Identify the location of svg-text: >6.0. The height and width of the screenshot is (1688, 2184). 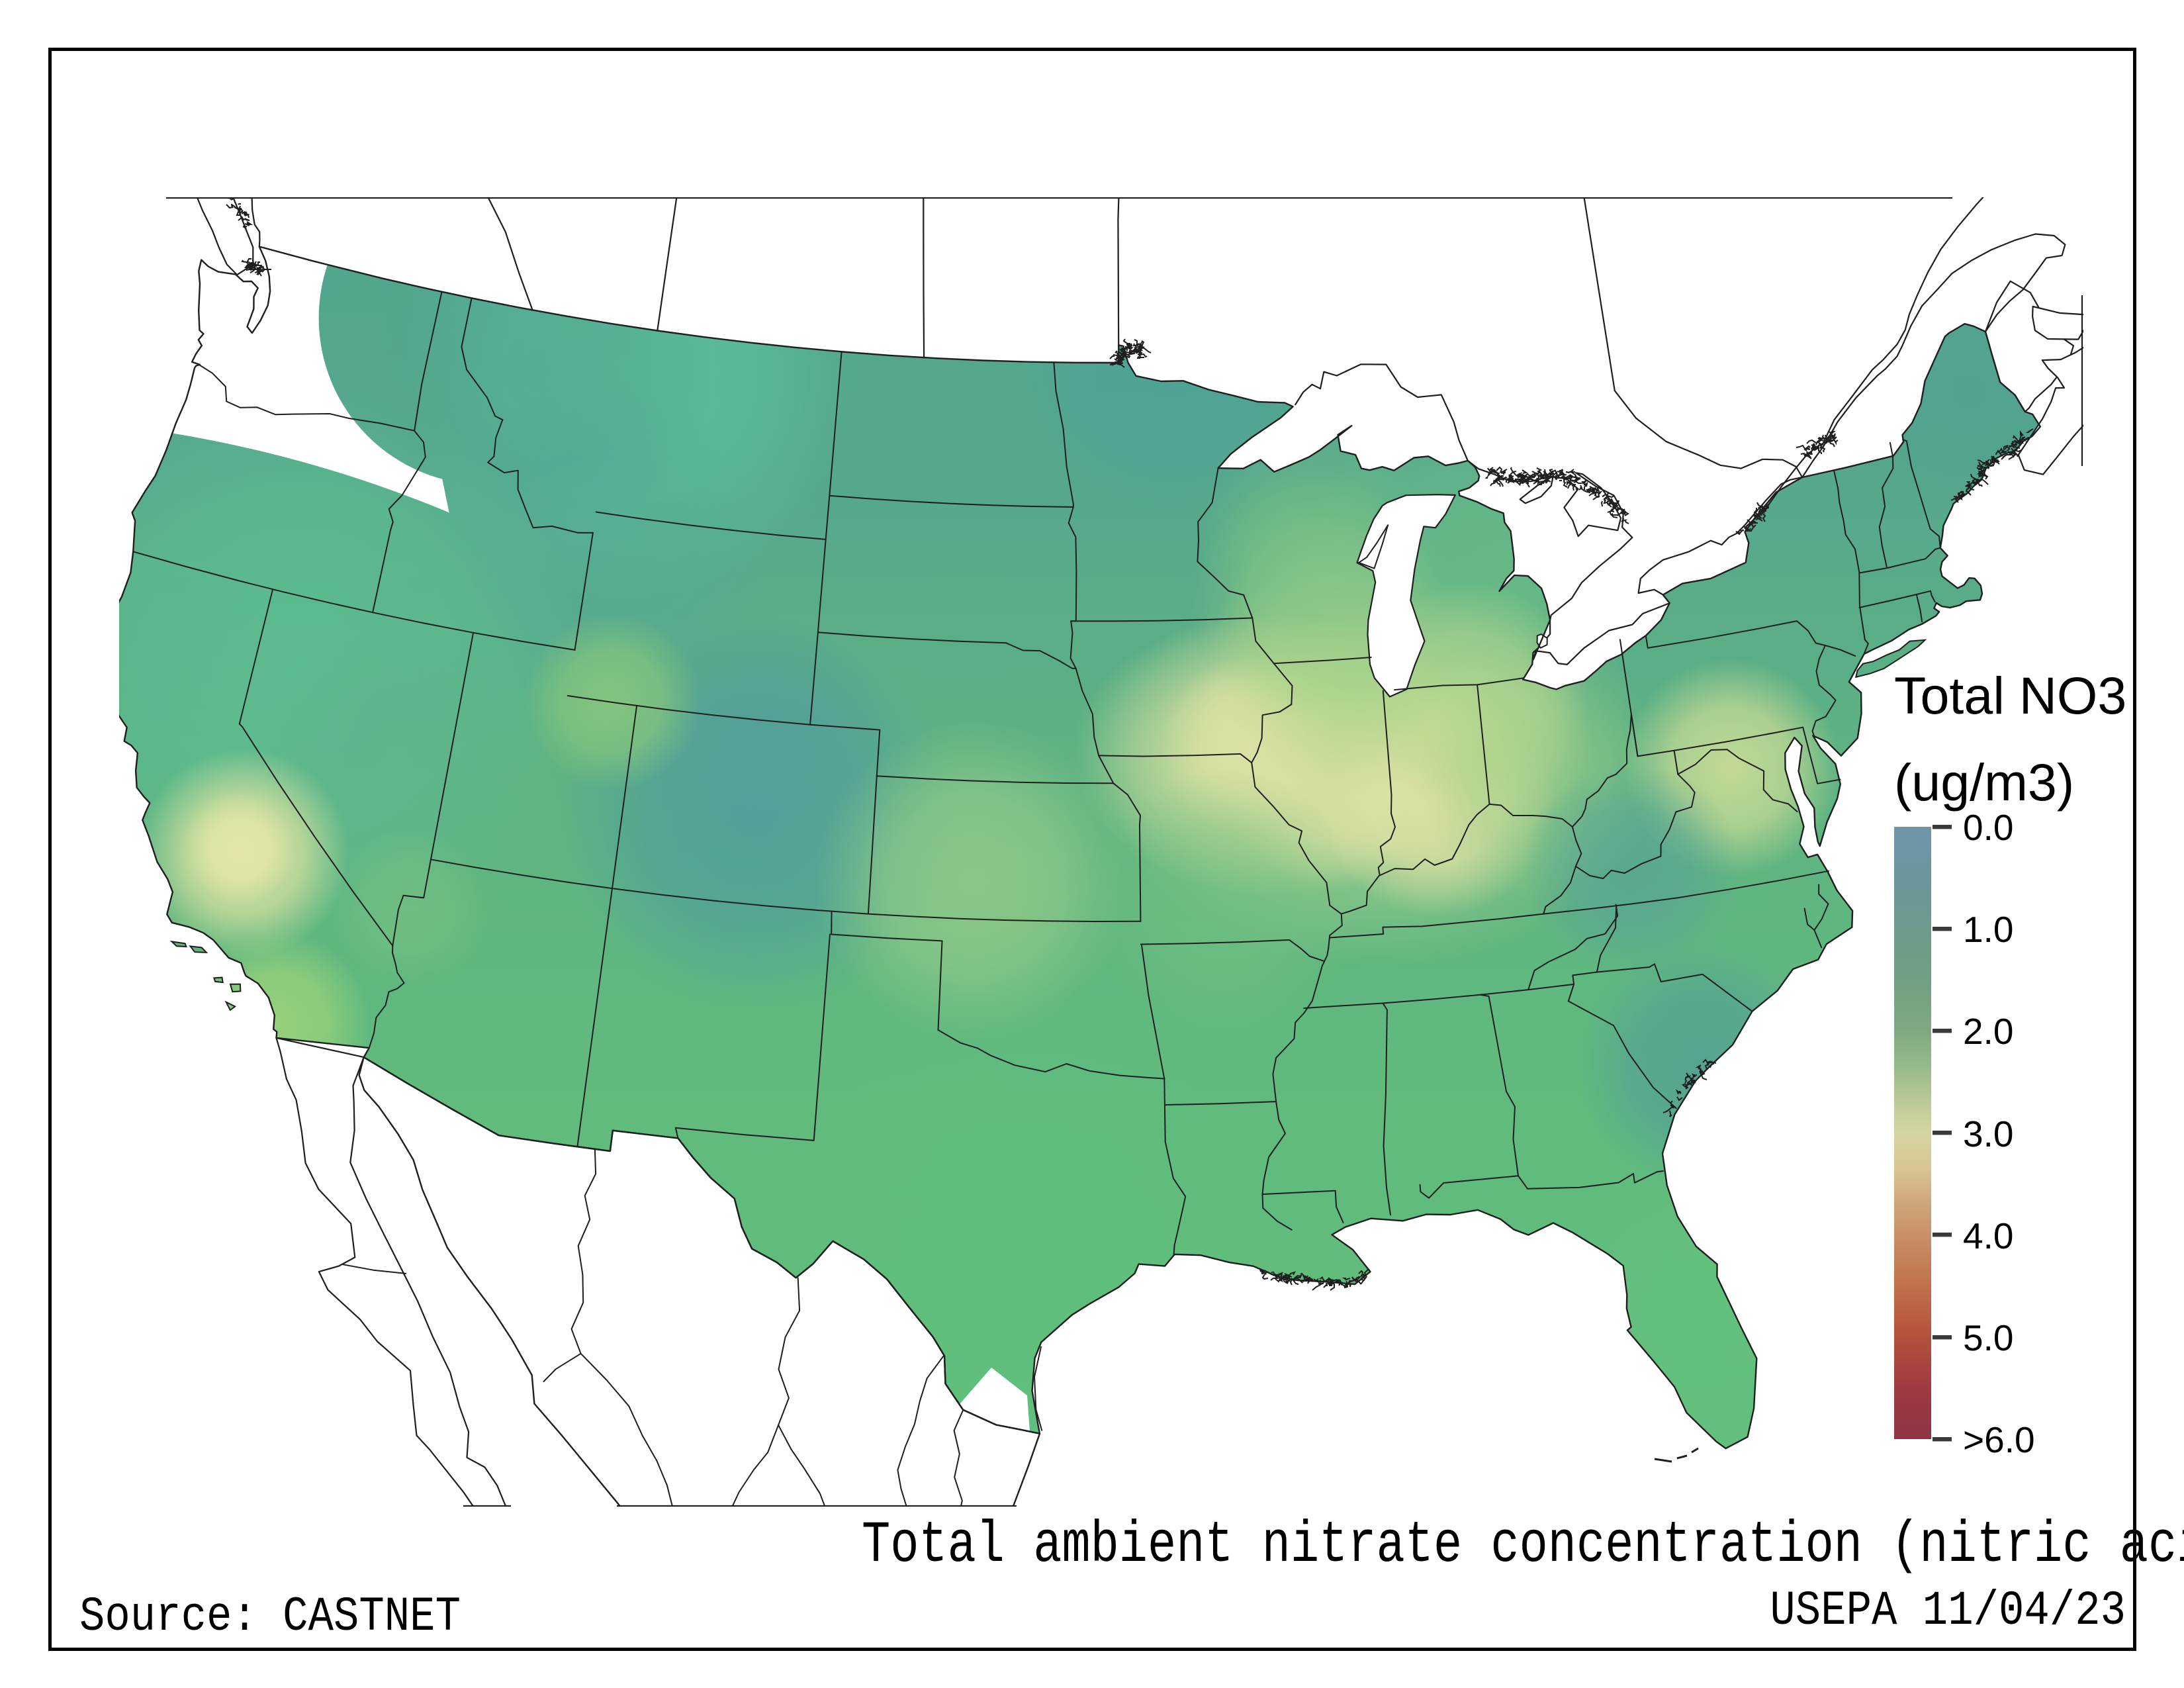
(1999, 1439).